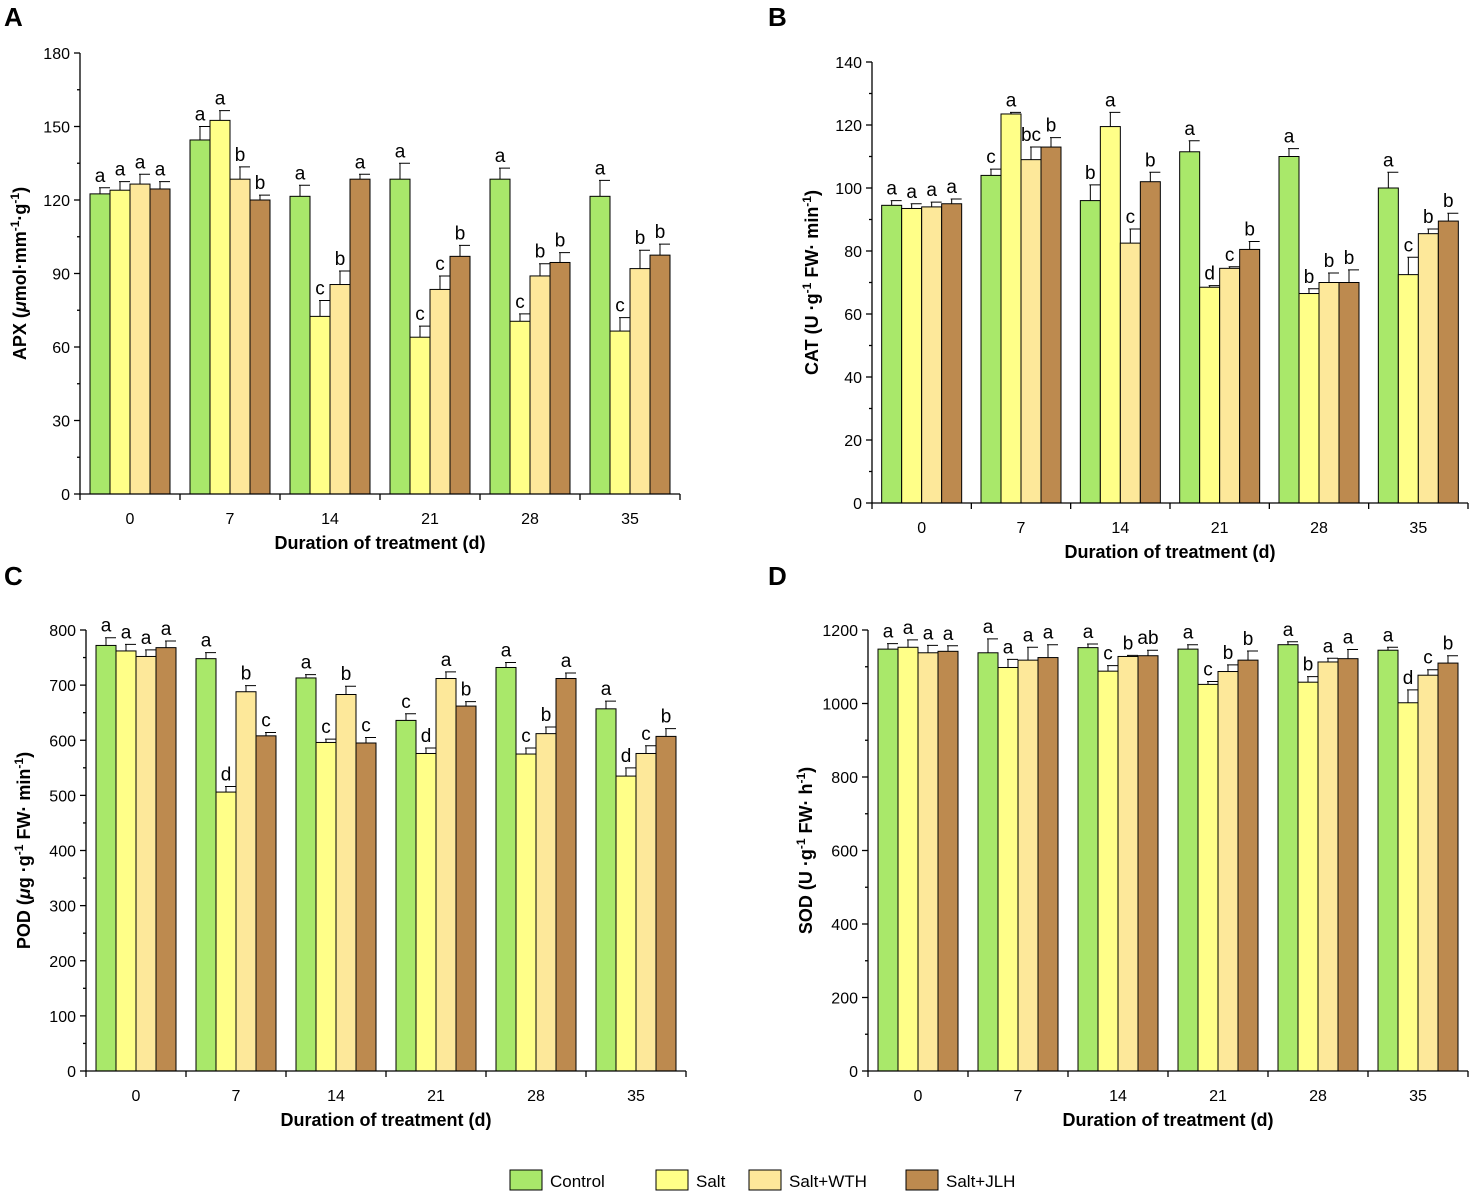 This screenshot has height=1196, width=1476. I want to click on panel-c-sig-label-salt-day-28: c, so click(526, 736).